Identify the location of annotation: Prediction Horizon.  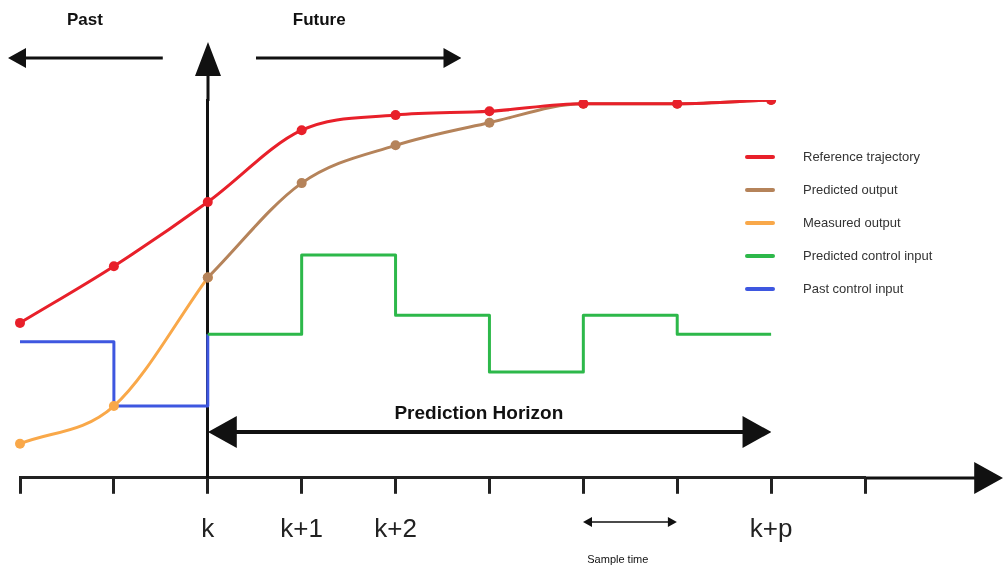
(479, 413).